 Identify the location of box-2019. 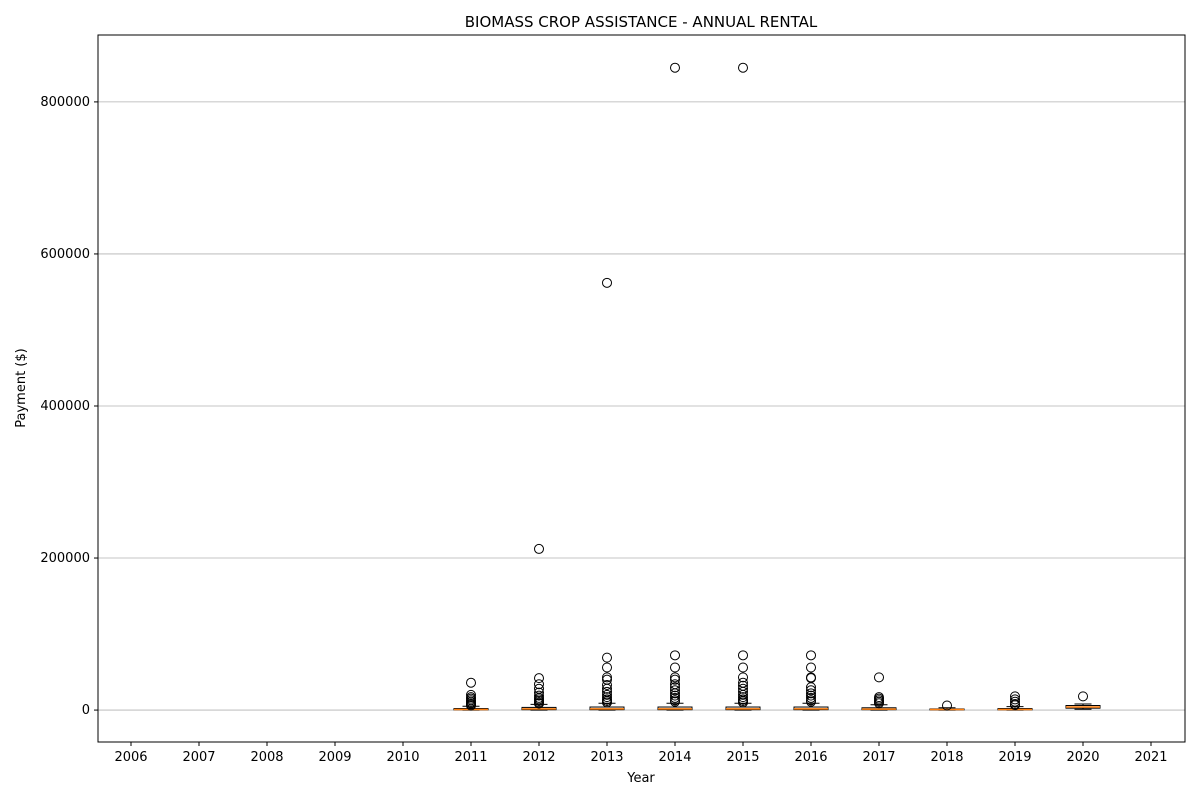
(1015, 701).